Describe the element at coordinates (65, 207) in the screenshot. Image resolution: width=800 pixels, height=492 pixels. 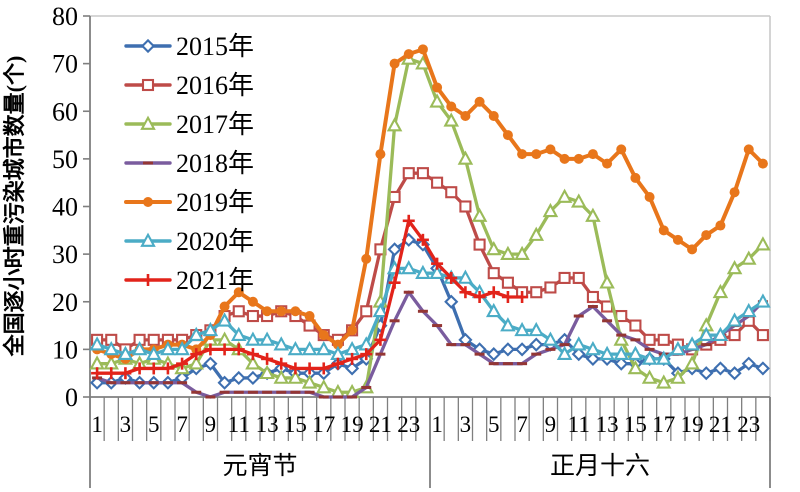
I see `y-tick-label: 40` at that location.